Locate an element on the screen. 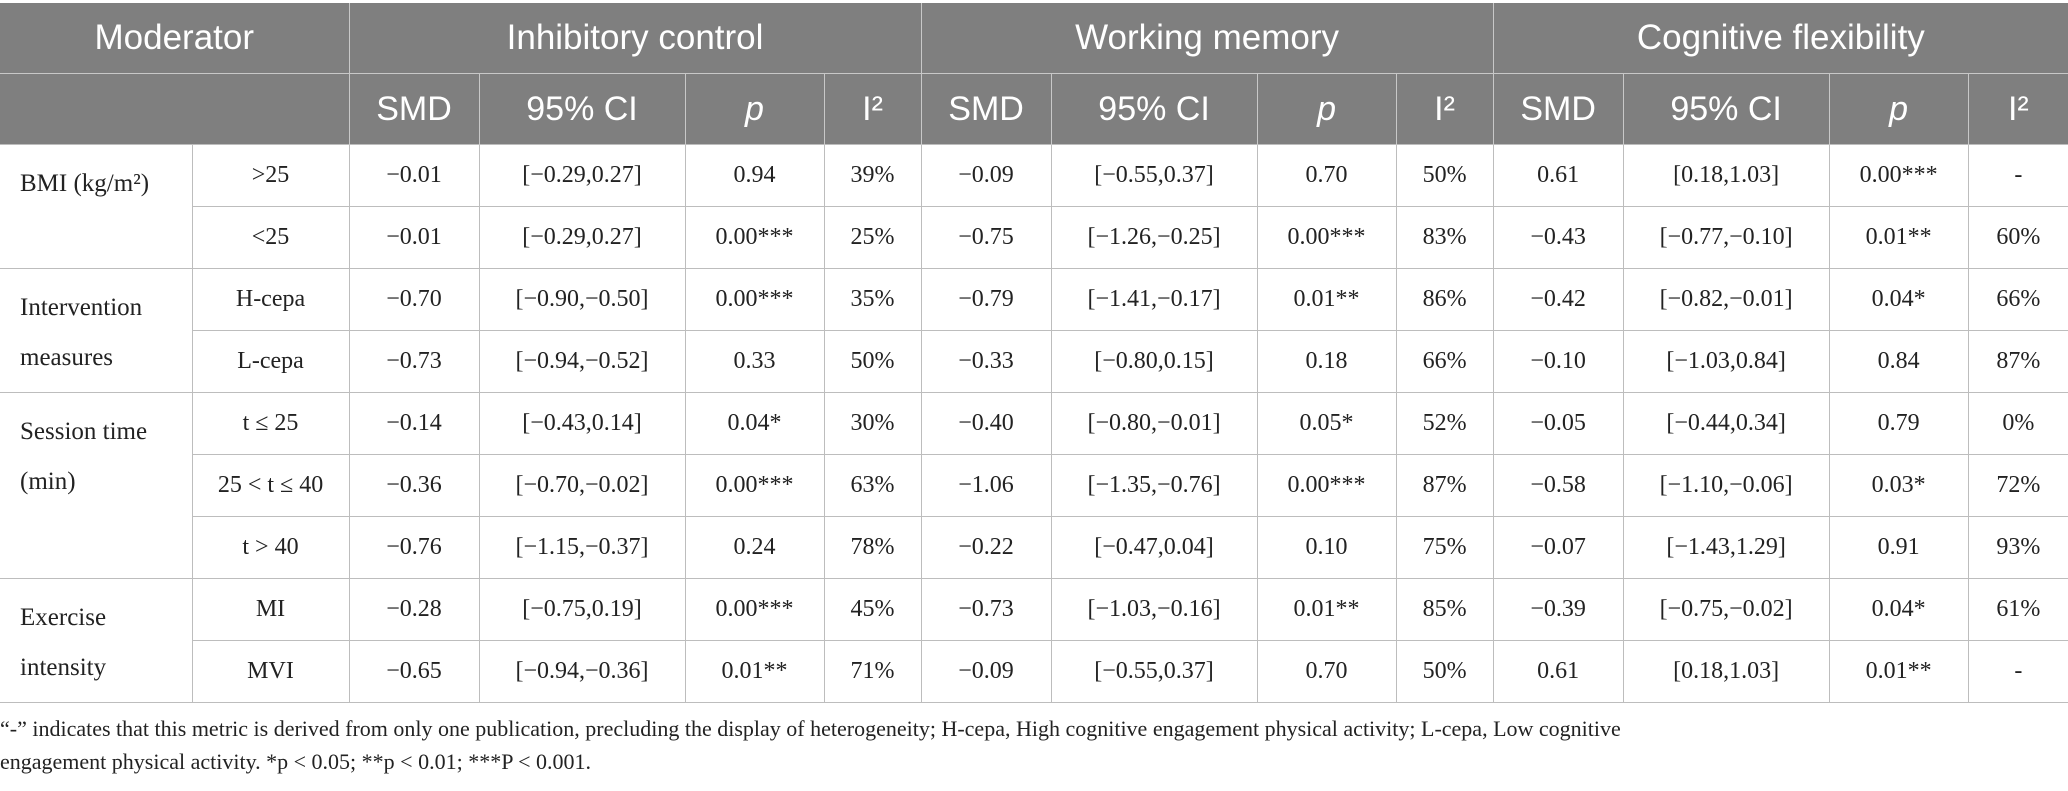  cf-i2-cell: 87% is located at coordinates (2017, 361).